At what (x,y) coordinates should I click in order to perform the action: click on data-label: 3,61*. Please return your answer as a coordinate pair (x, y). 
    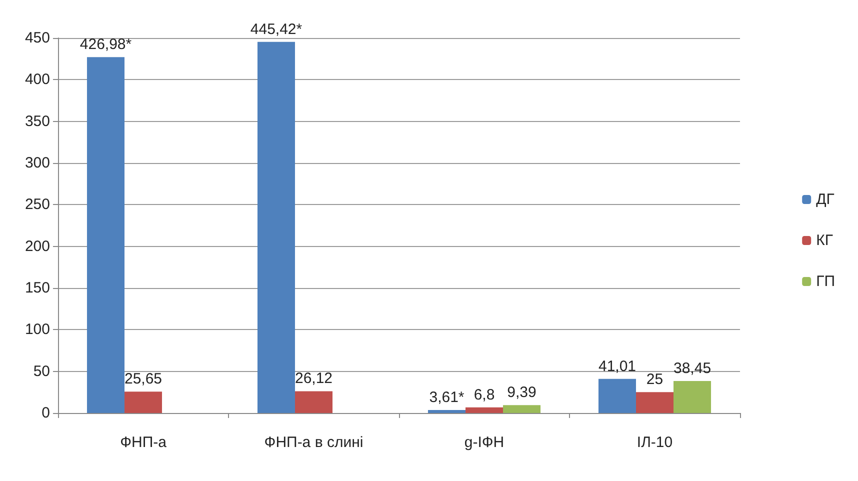
    Looking at the image, I should click on (446, 397).